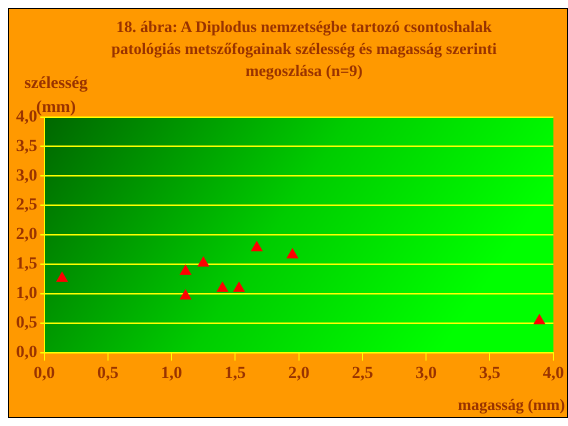 The width and height of the screenshot is (568, 426). What do you see at coordinates (27, 204) in the screenshot?
I see `y-tick-label: 2,5` at bounding box center [27, 204].